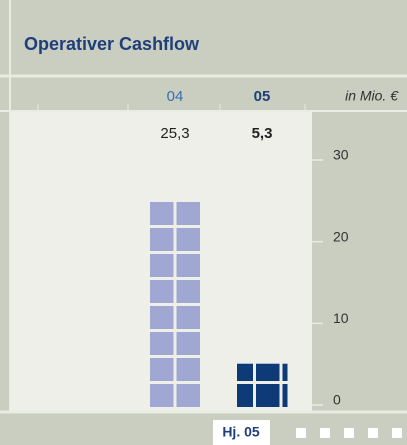 This screenshot has width=407, height=445. I want to click on y-tick-label: 20, so click(341, 236).